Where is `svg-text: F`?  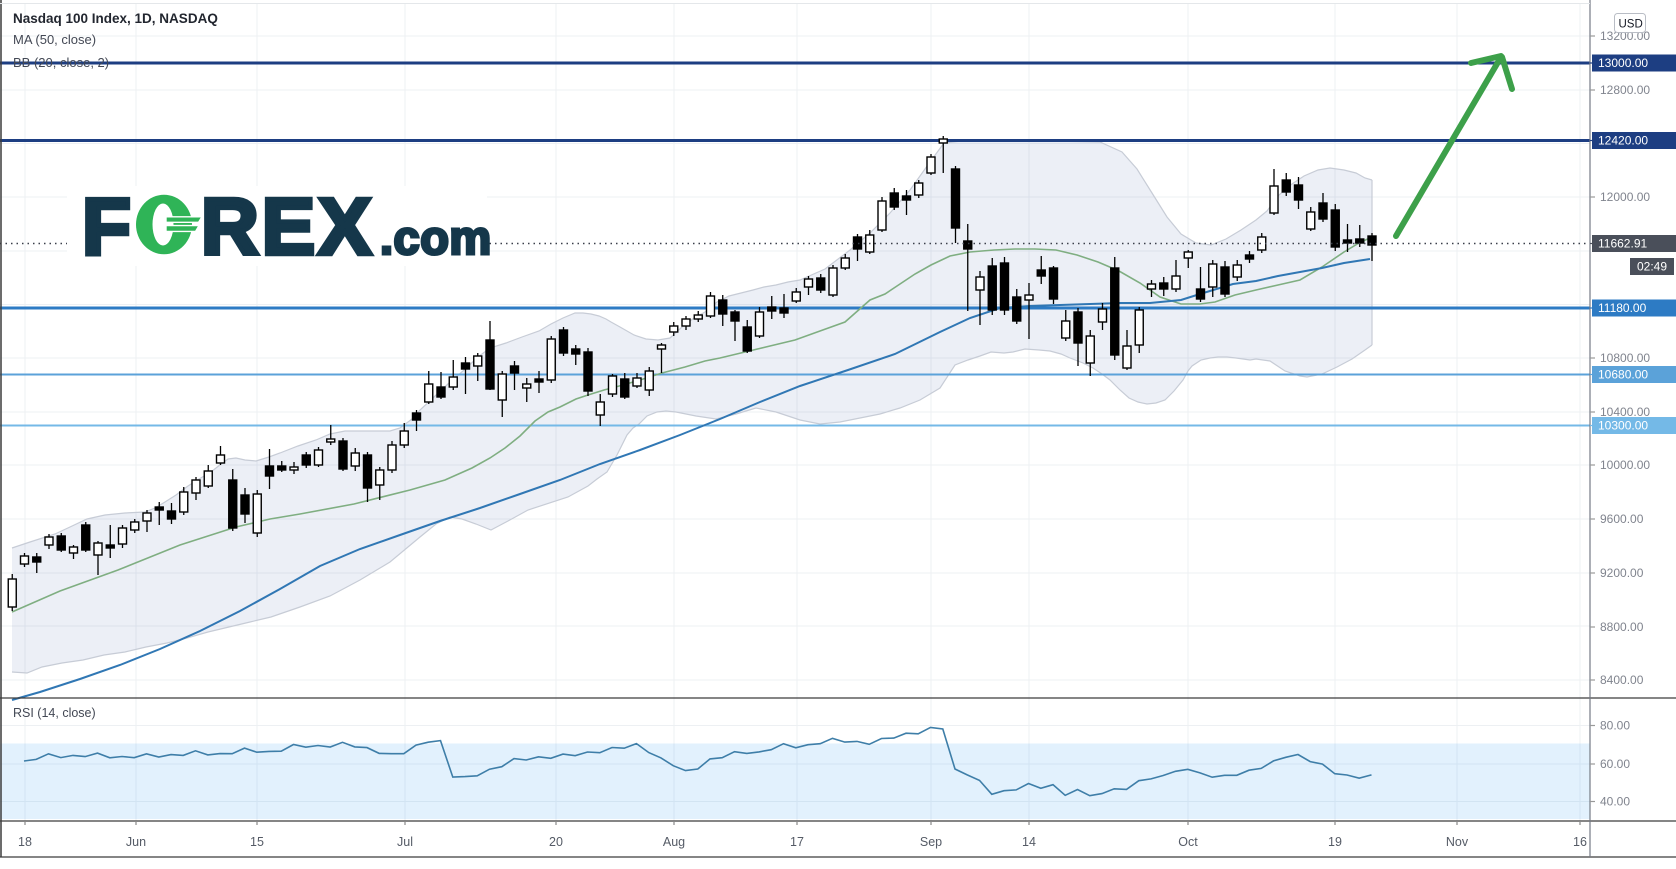 svg-text: F is located at coordinates (106, 226).